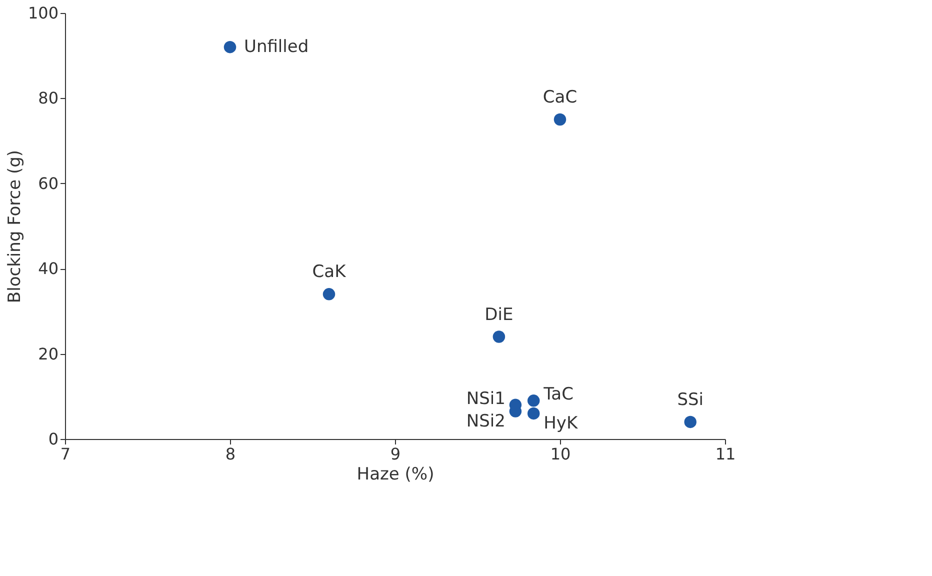 The image size is (932, 576). What do you see at coordinates (53, 439) in the screenshot?
I see `y-tick-label: 0` at bounding box center [53, 439].